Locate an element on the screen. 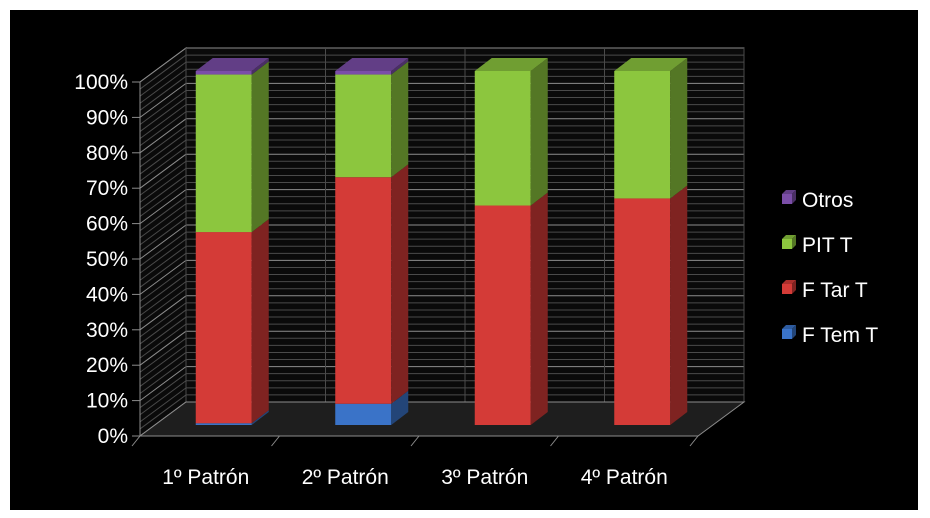 This screenshot has height=518, width=930. y-tick-label: 0% is located at coordinates (113, 436).